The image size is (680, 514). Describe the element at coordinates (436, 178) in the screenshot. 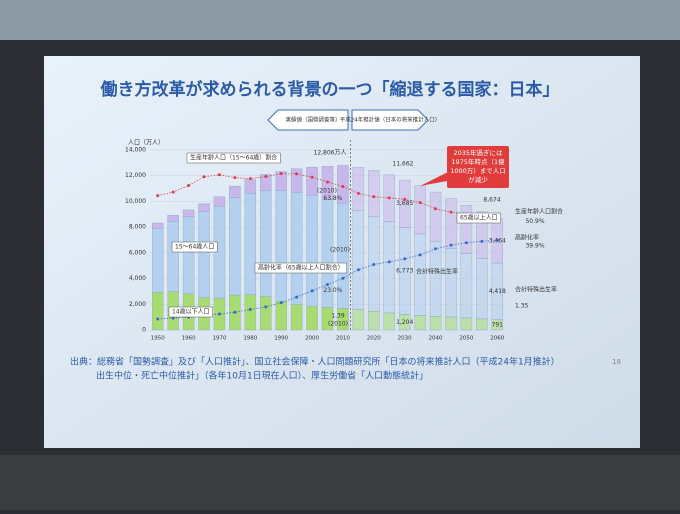

I see `callout-pointer` at that location.